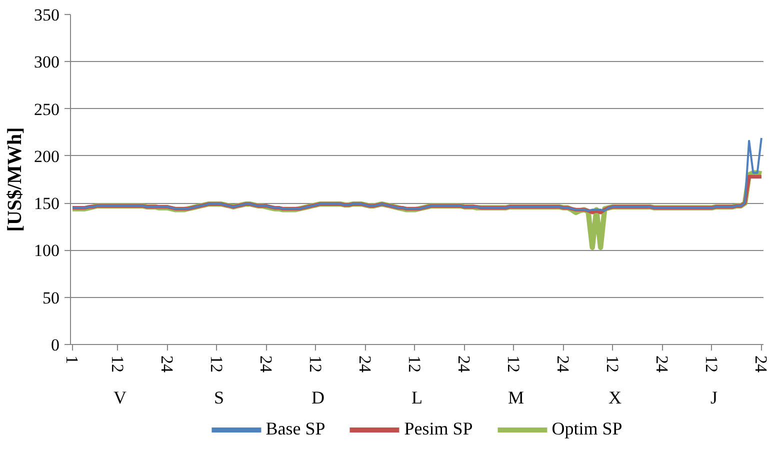 The width and height of the screenshot is (777, 452). I want to click on y-tick-label: 100, so click(47, 250).